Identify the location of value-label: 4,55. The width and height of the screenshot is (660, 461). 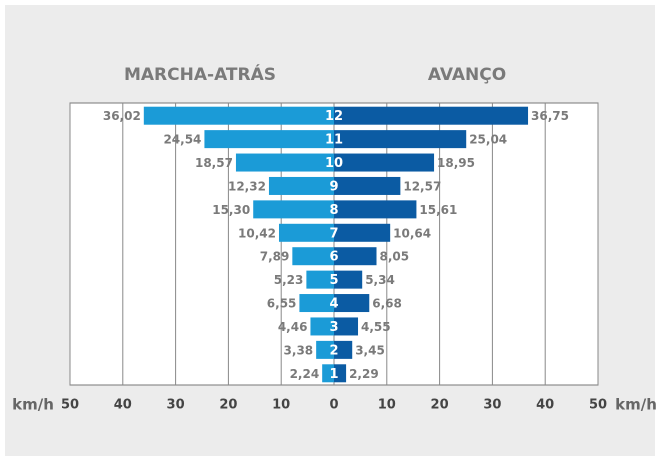
(376, 327).